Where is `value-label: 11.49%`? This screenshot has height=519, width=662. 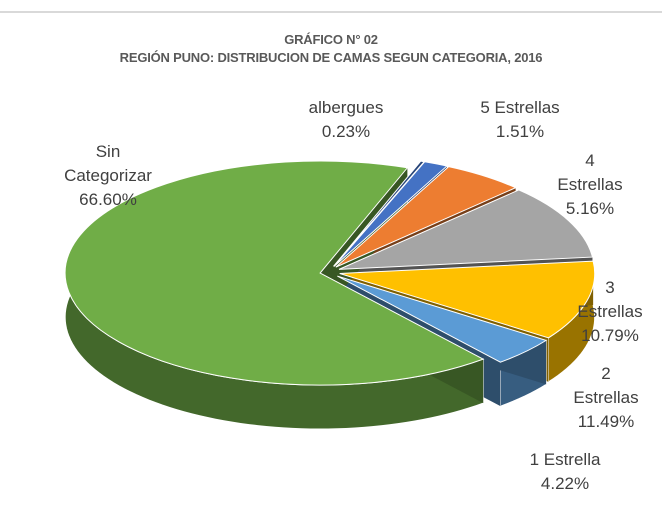 value-label: 11.49% is located at coordinates (606, 421).